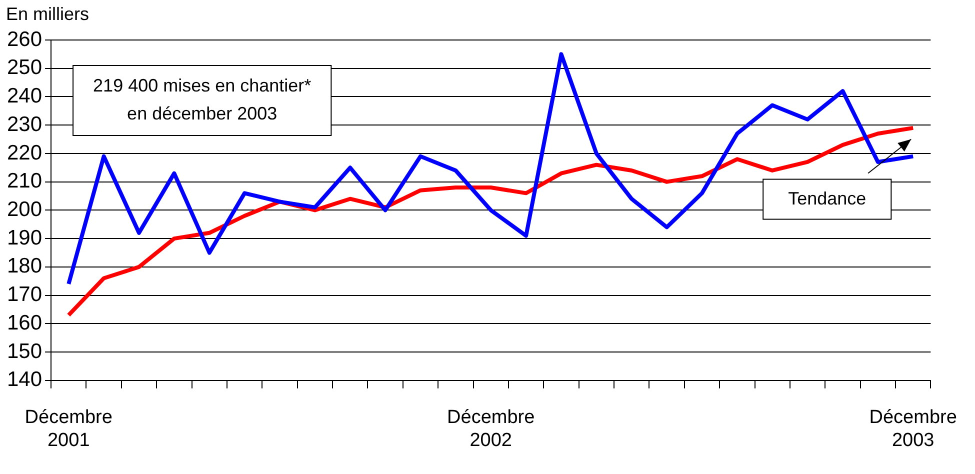 The image size is (975, 474). What do you see at coordinates (913, 429) in the screenshot?
I see `x-tick-label: Décembre 2003` at bounding box center [913, 429].